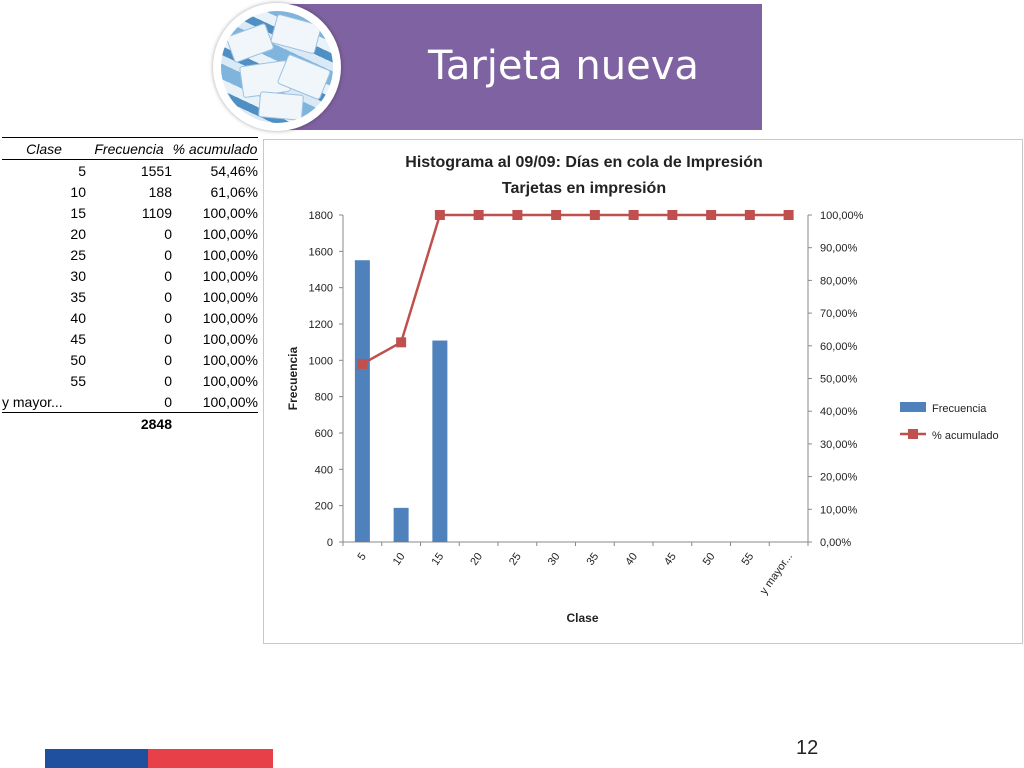 The image size is (1024, 768). Describe the element at coordinates (670, 559) in the screenshot. I see `x-tick-label: 45` at that location.